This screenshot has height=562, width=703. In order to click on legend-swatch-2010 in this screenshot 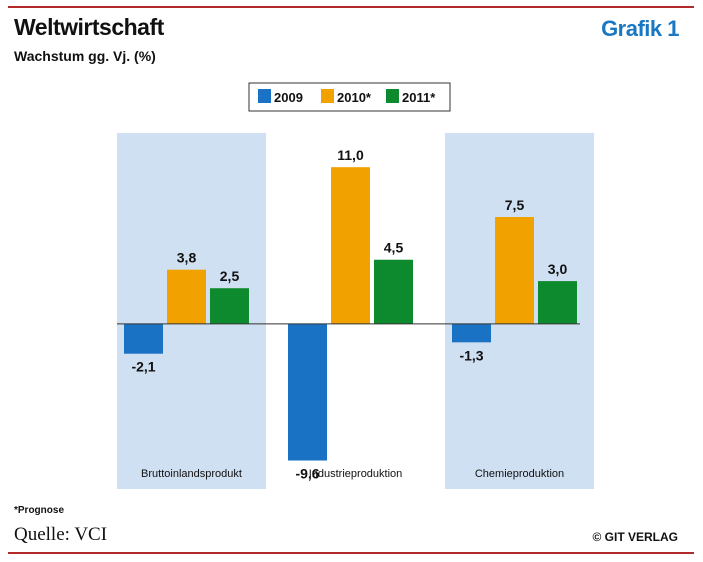, I will do `click(327, 96)`.